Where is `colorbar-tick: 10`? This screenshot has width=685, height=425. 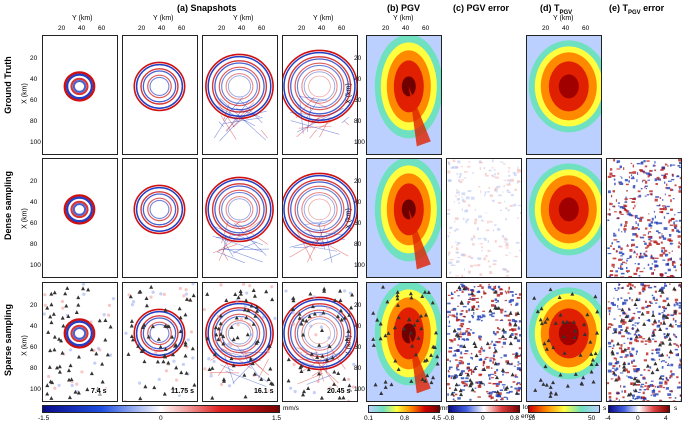 colorbar-tick: 10 is located at coordinates (532, 418).